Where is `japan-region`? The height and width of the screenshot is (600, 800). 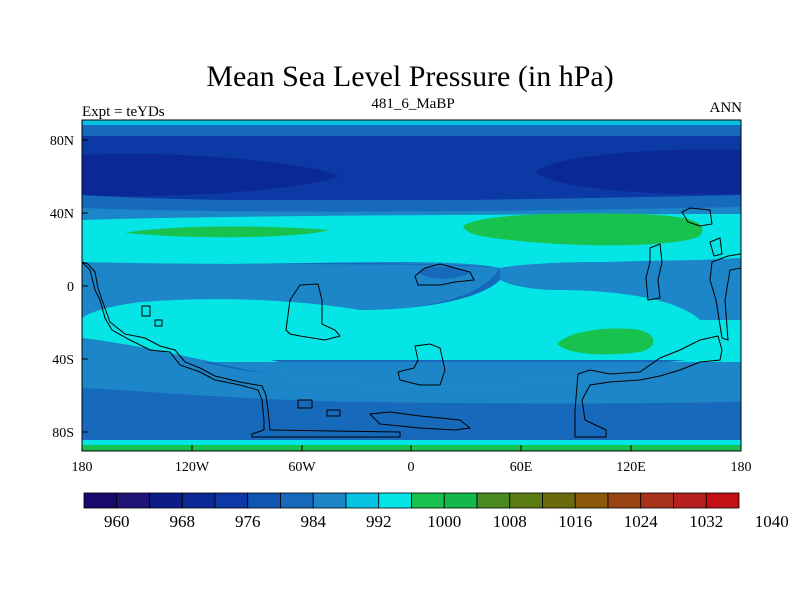 japan-region is located at coordinates (697, 217).